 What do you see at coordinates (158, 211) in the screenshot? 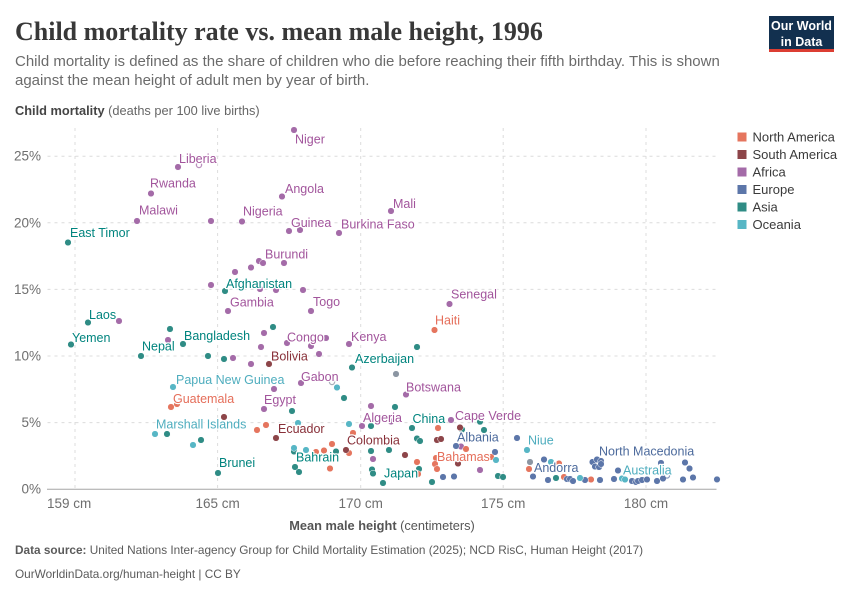
I see `svg-text: Malawi` at bounding box center [158, 211].